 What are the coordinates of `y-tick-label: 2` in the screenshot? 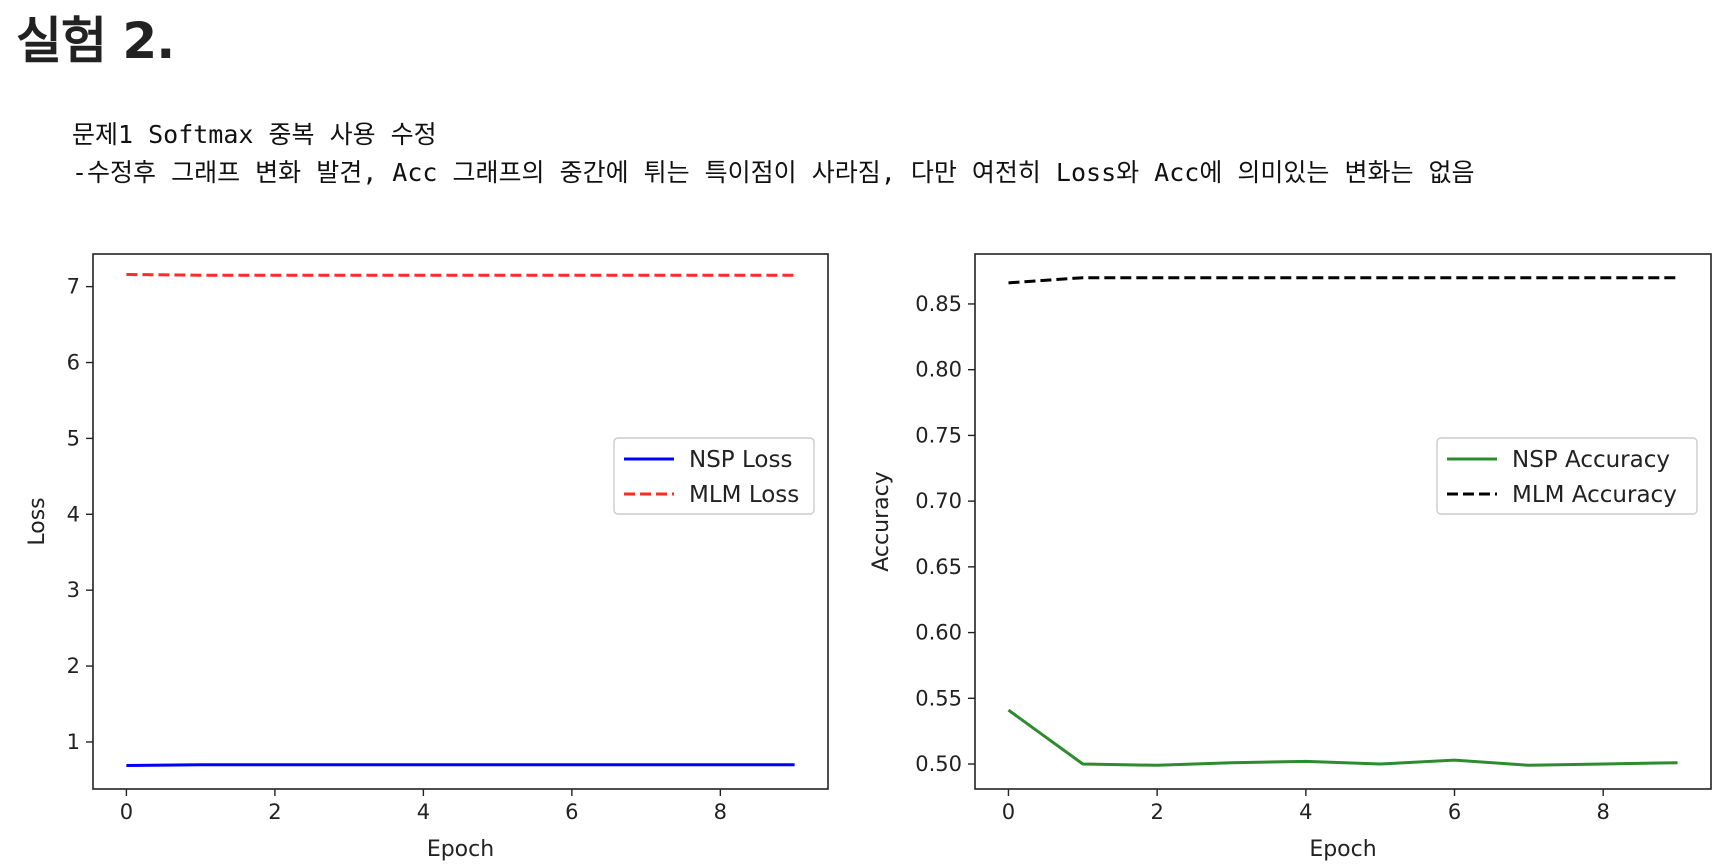 It's located at (73, 666).